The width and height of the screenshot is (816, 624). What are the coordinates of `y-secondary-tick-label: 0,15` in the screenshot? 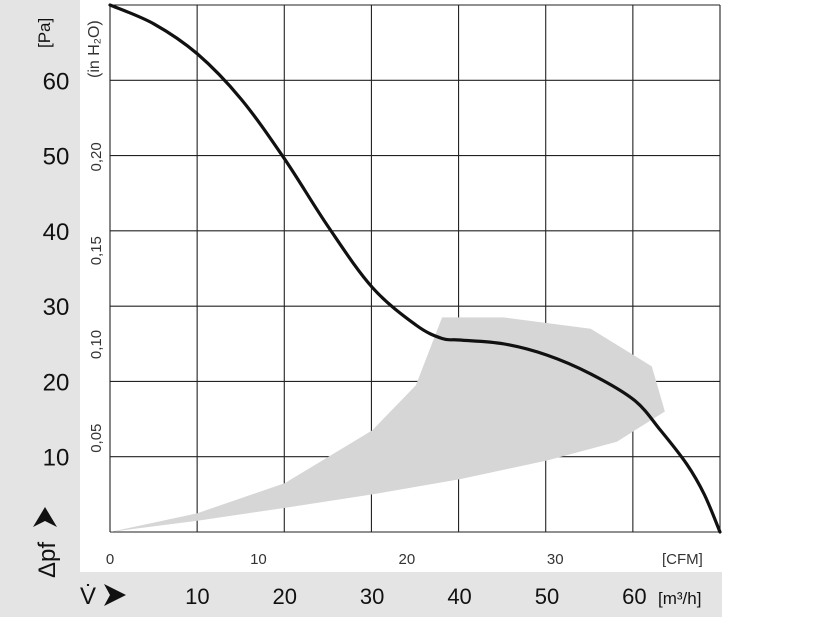 It's located at (96, 250).